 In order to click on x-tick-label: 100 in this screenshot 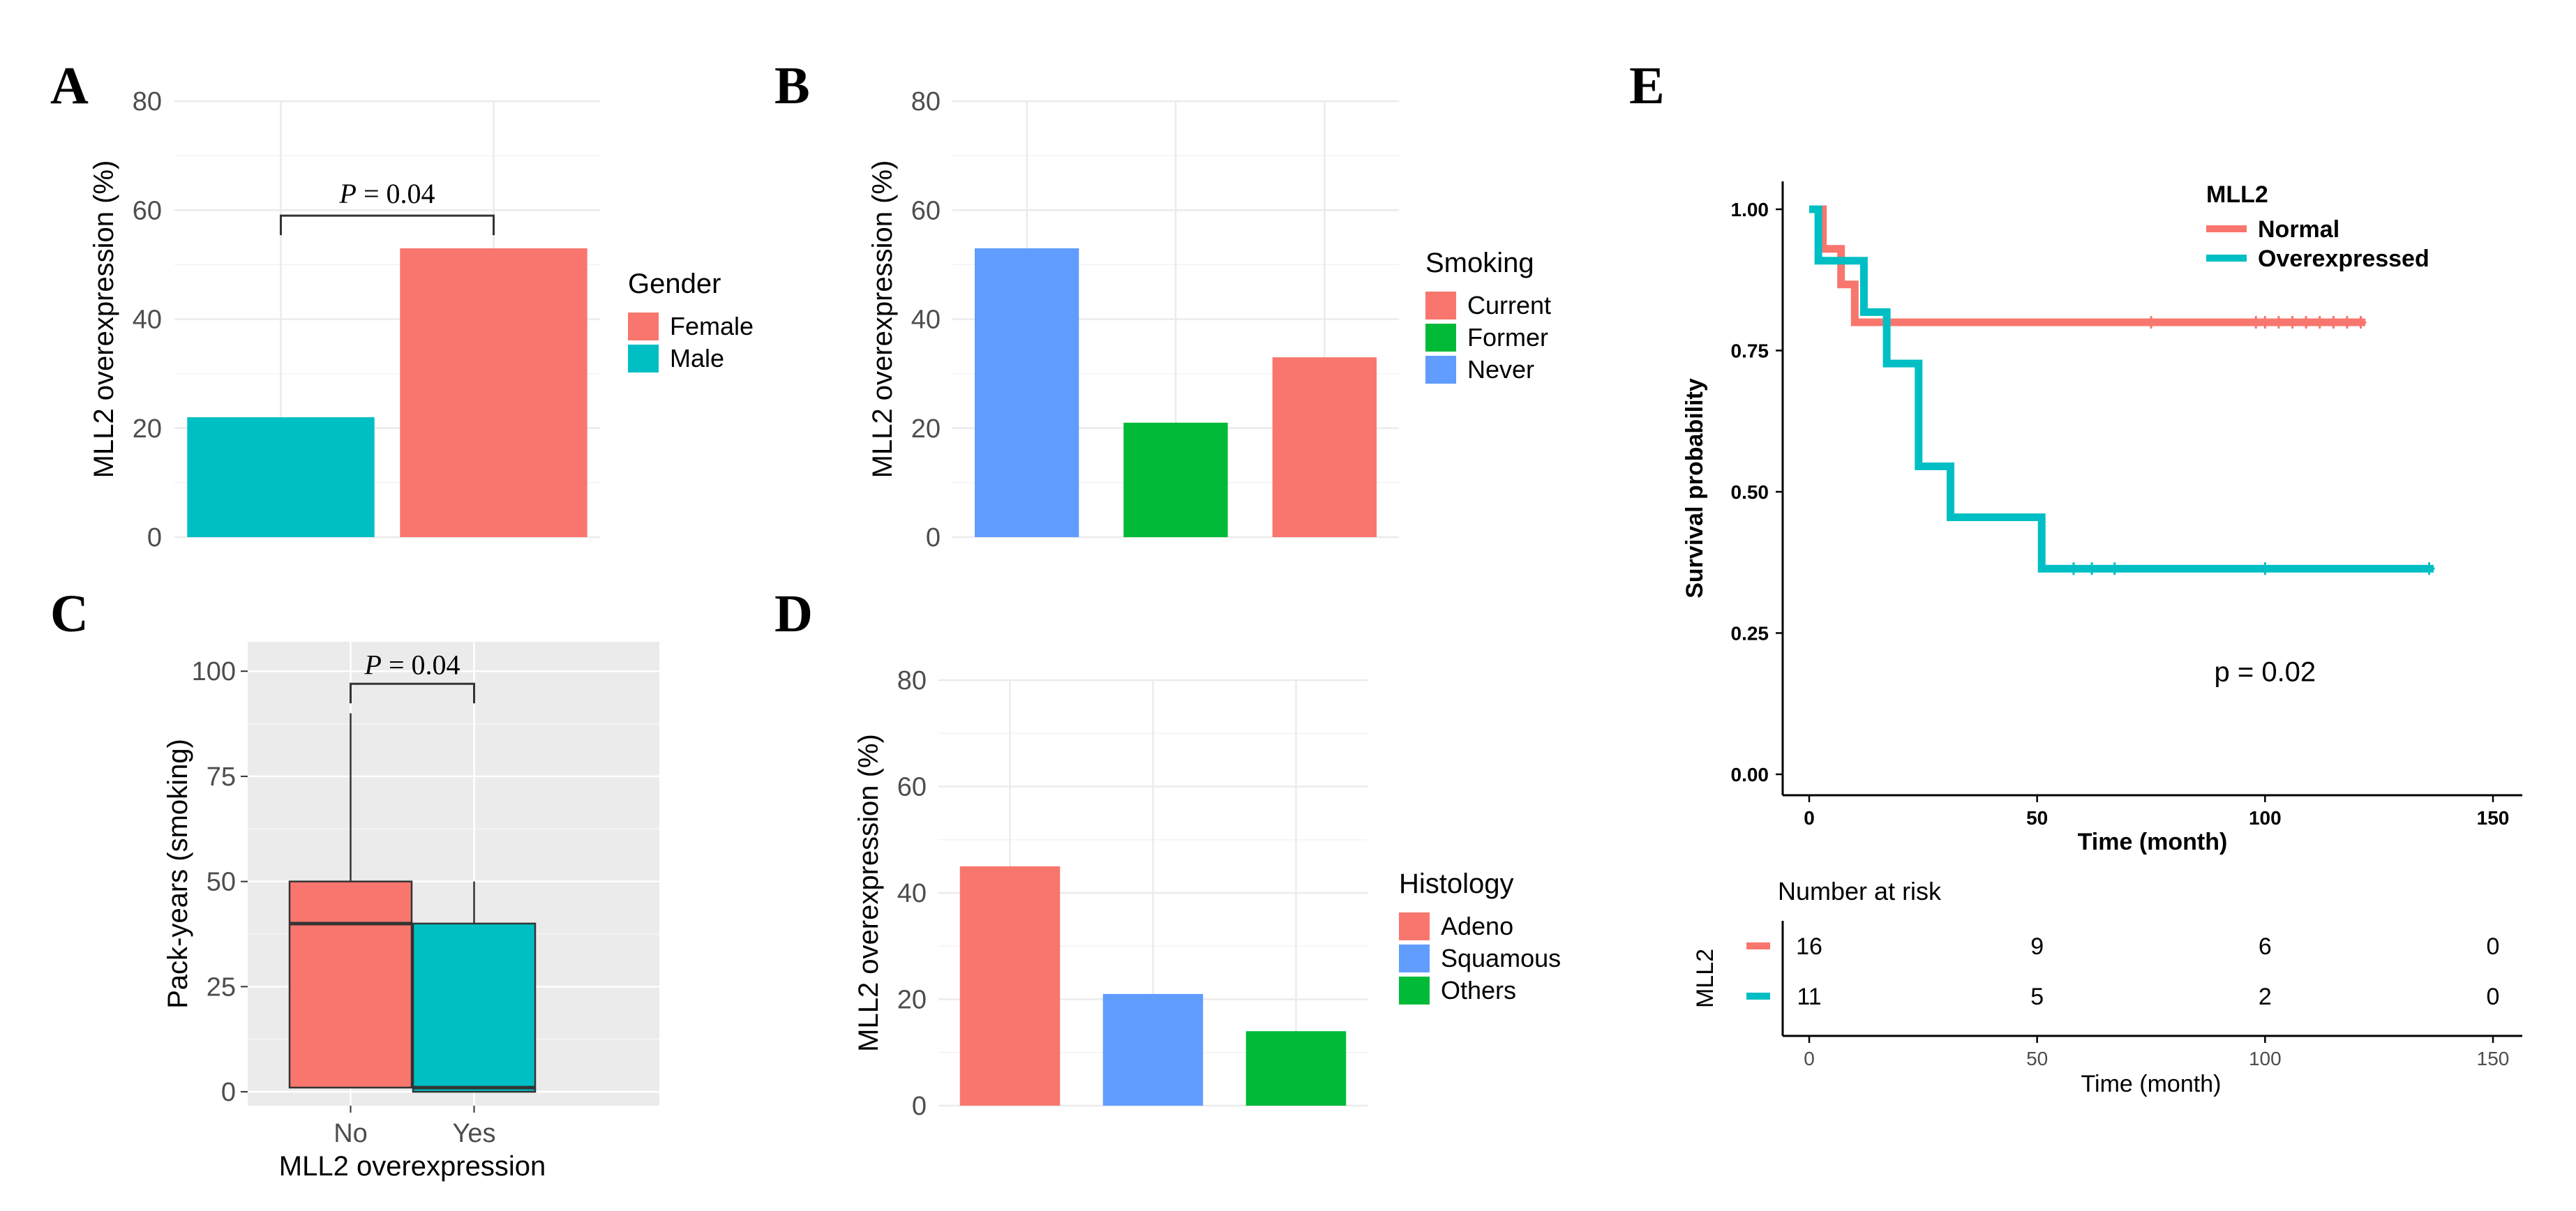, I will do `click(2265, 818)`.